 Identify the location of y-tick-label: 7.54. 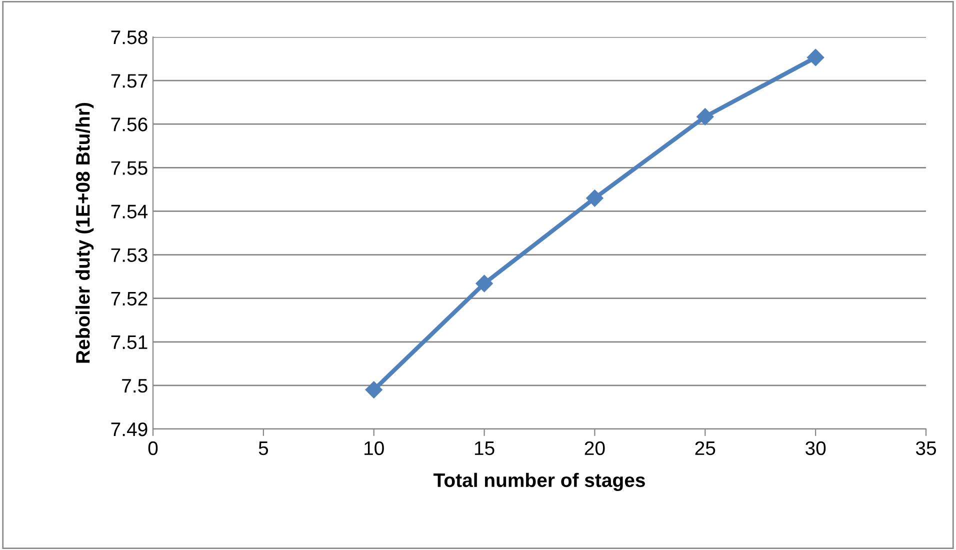
(129, 211).